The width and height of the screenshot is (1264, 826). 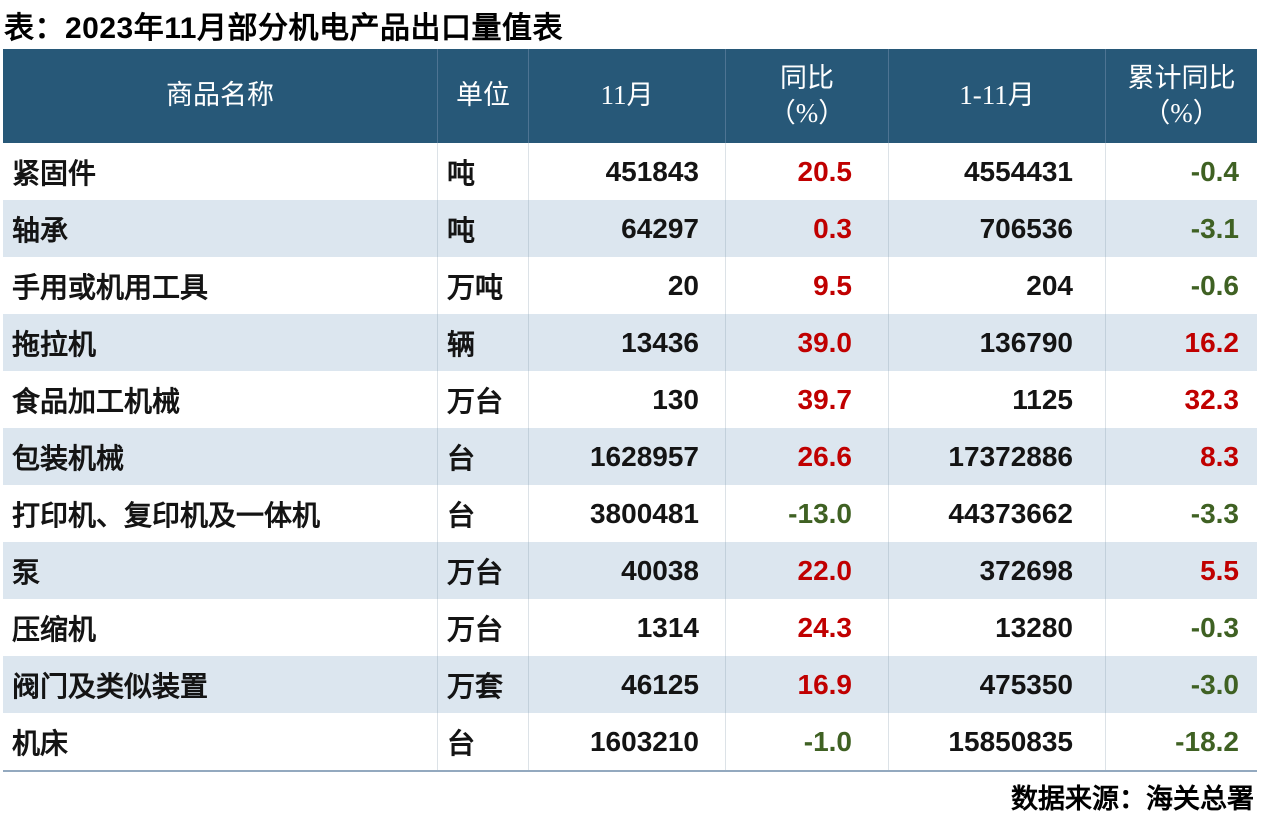 I want to click on cell-yoy-value: 24.3, so click(x=806, y=627).